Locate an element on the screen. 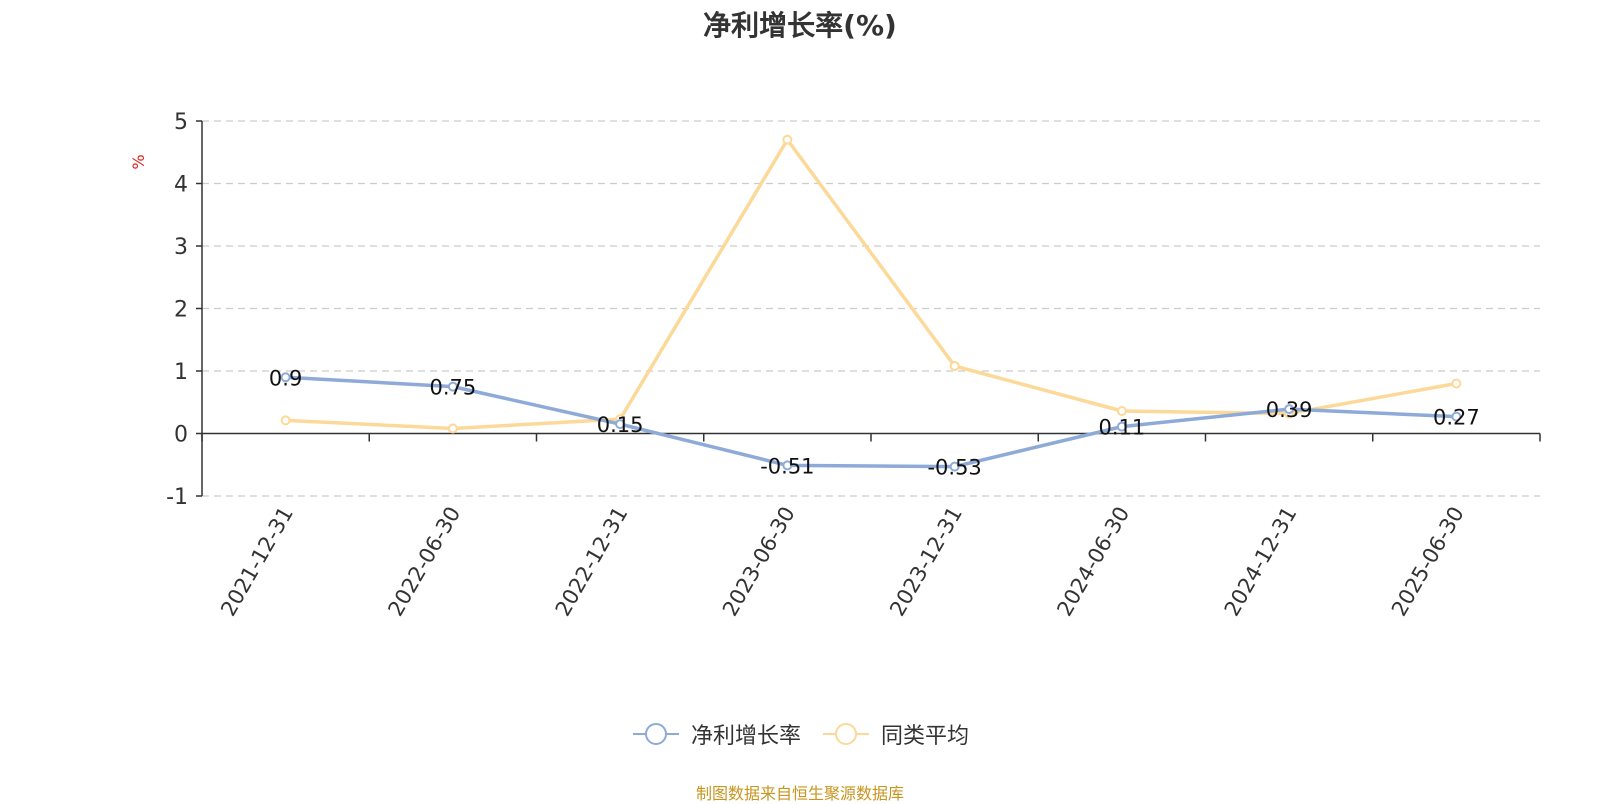 The width and height of the screenshot is (1600, 804). legend-item: 净利增长率 is located at coordinates (716, 734).